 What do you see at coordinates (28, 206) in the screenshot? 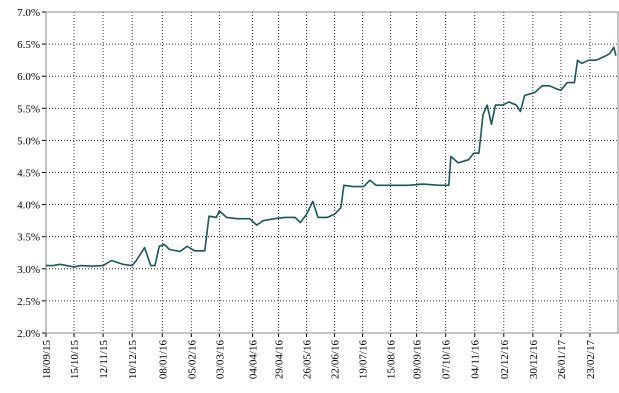
I see `y-tick-label: 4.0%` at bounding box center [28, 206].